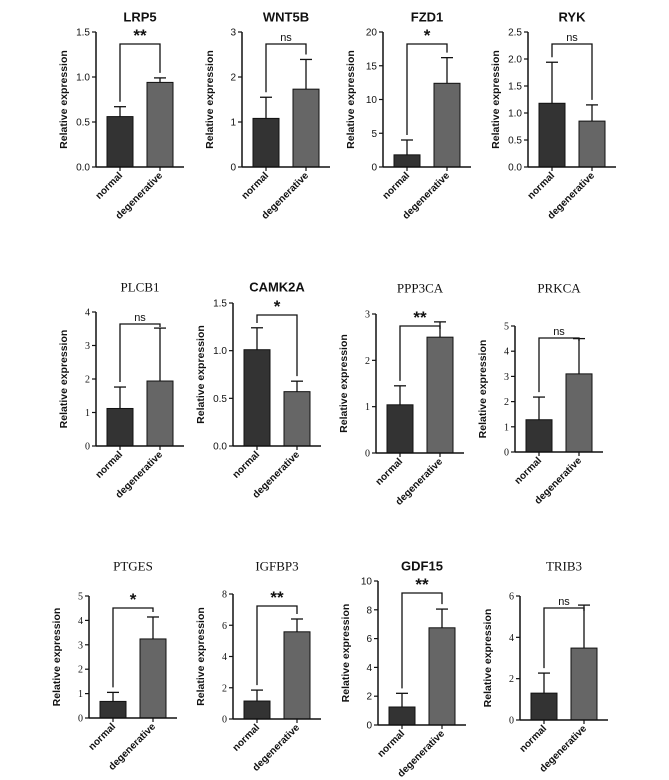  I want to click on y-tick-label: 15, so click(372, 66).